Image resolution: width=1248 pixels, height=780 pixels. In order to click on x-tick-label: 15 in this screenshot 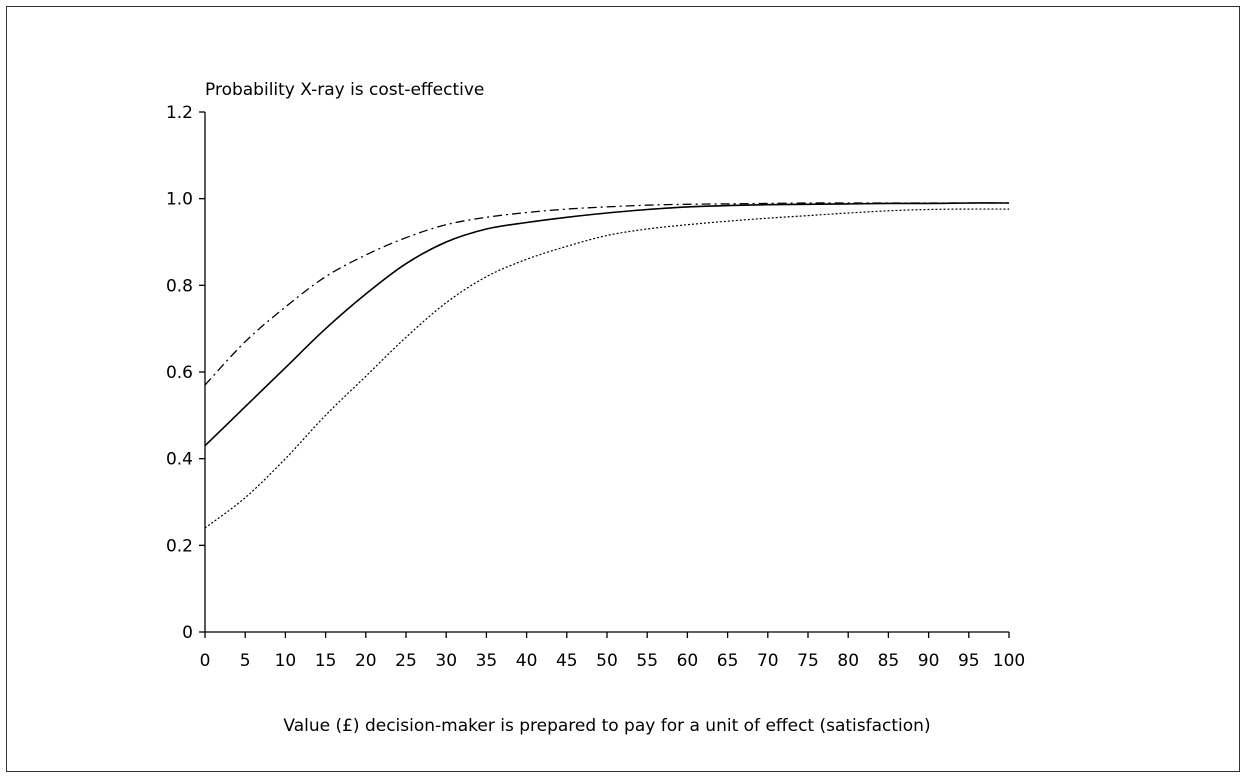, I will do `click(326, 661)`.